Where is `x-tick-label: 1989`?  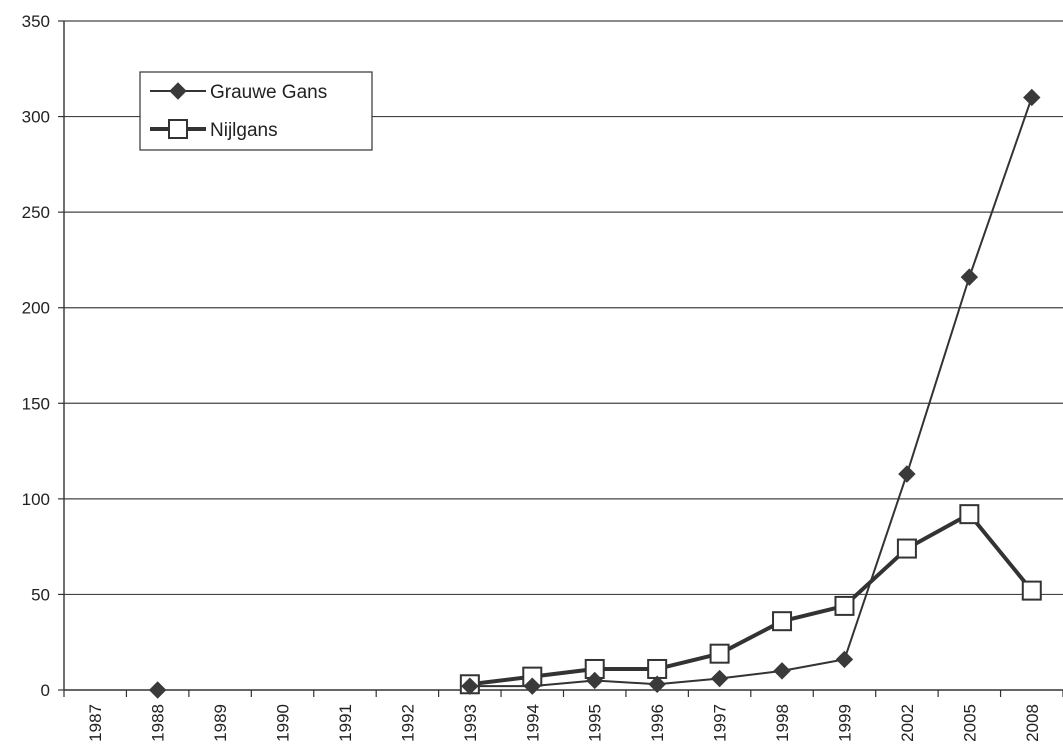
x-tick-label: 1989 is located at coordinates (220, 723).